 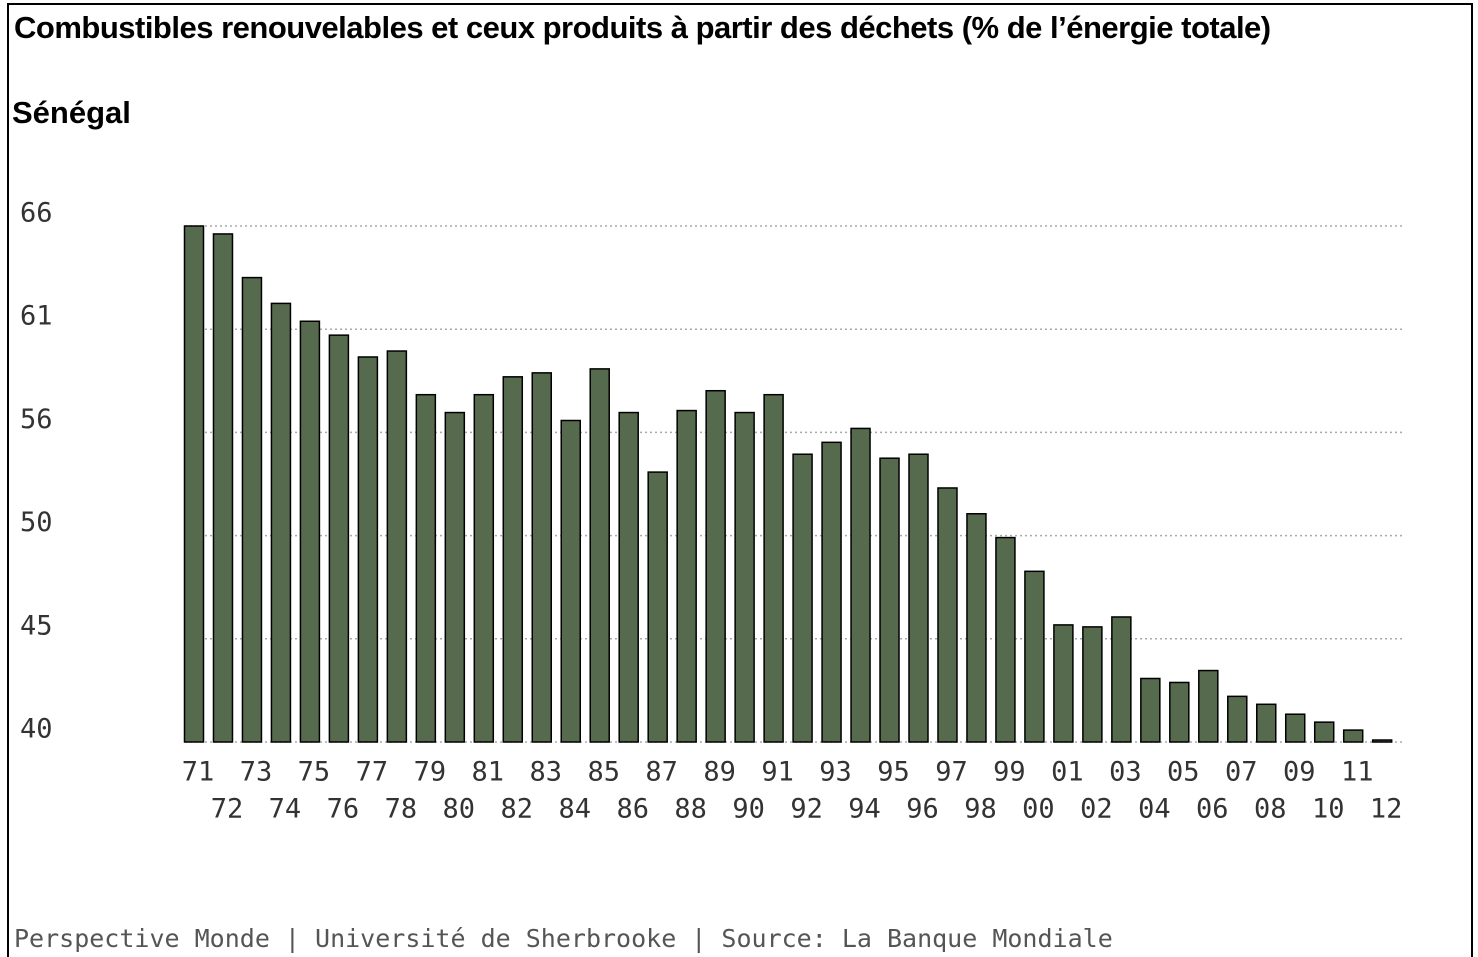 I want to click on x-tick-label: 73, so click(x=256, y=772).